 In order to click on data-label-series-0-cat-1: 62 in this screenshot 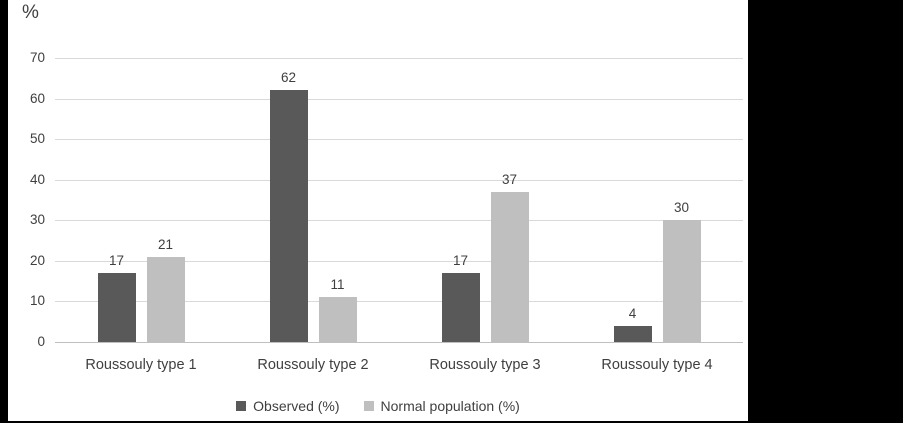, I will do `click(288, 78)`.